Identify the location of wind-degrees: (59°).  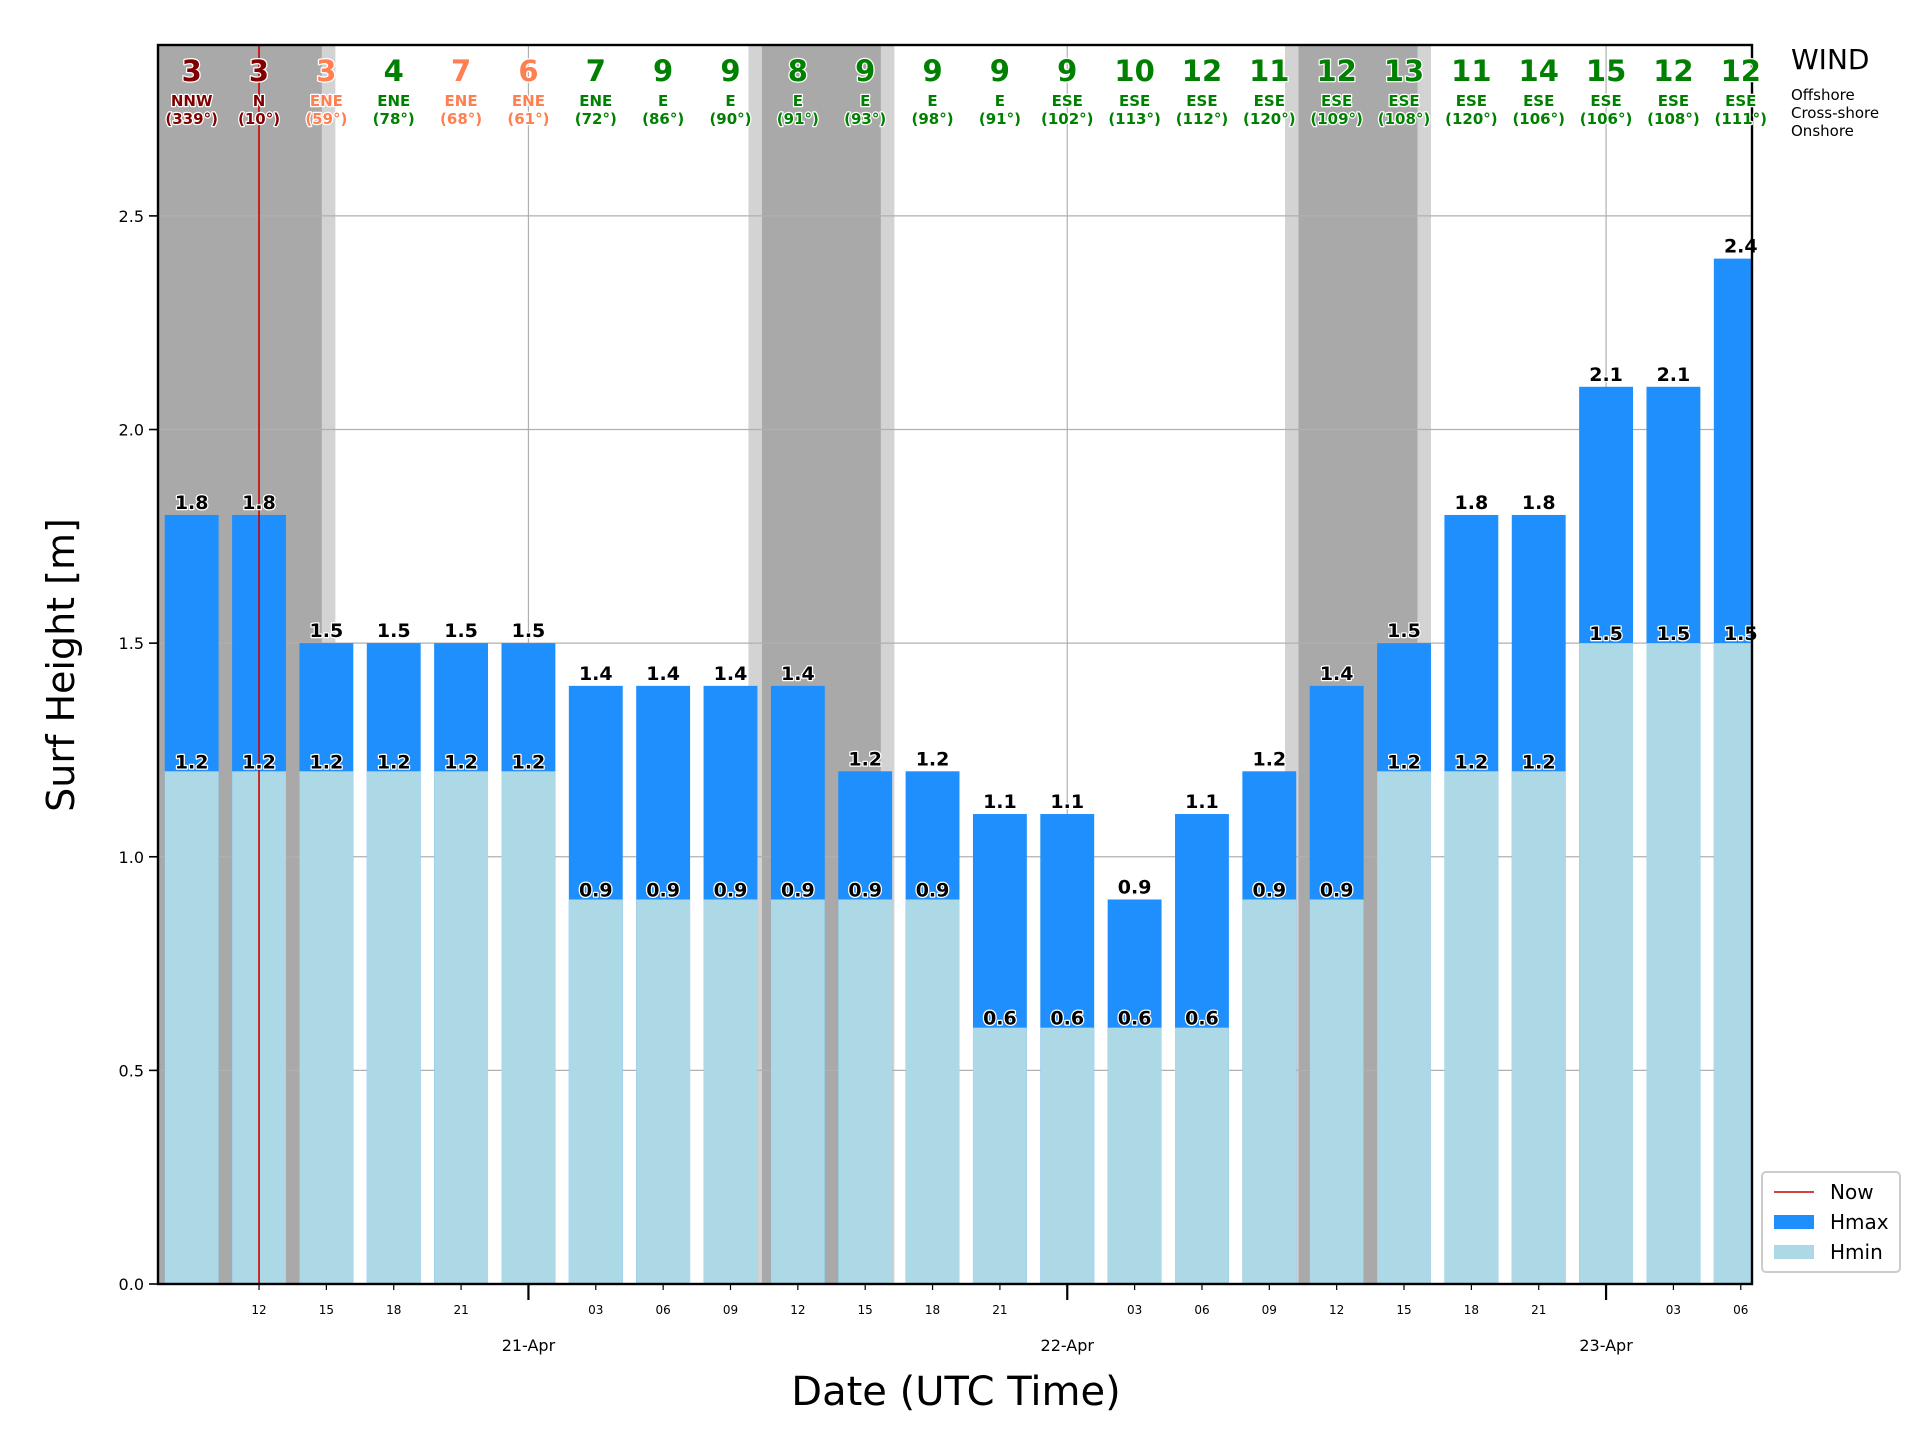
(326, 119).